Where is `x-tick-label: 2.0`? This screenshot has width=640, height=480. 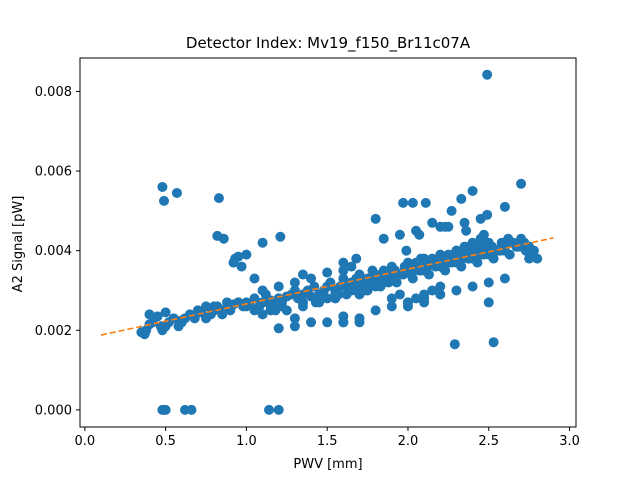
x-tick-label: 2.0 is located at coordinates (408, 441).